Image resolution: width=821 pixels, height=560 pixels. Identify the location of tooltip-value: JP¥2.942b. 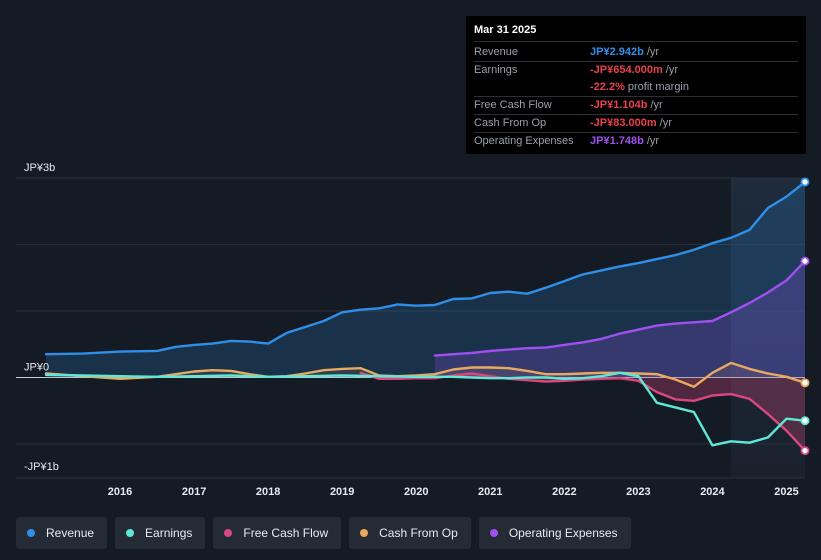
(617, 52).